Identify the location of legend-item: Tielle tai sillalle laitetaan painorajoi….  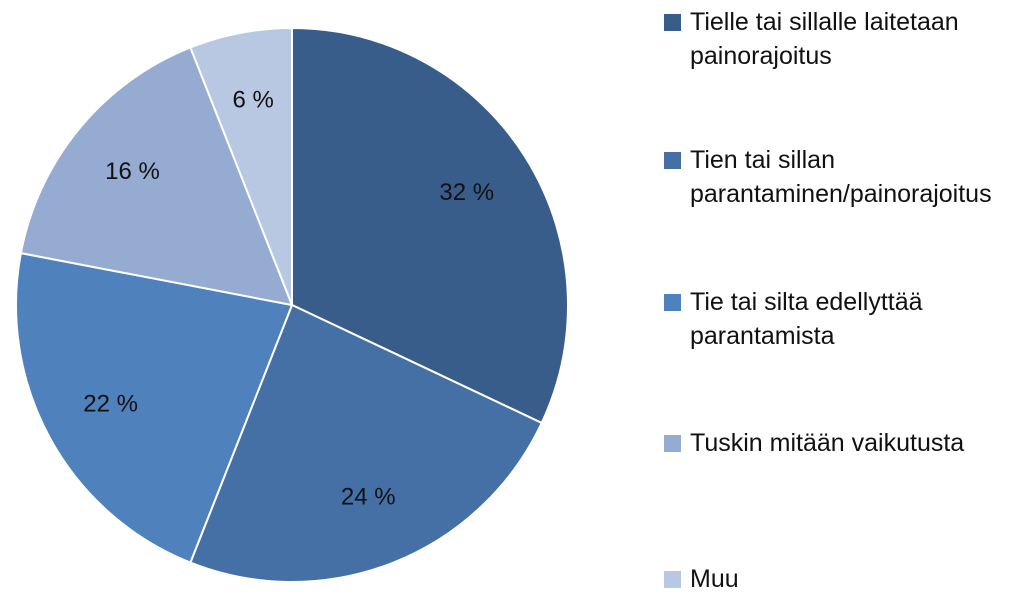
(839, 39).